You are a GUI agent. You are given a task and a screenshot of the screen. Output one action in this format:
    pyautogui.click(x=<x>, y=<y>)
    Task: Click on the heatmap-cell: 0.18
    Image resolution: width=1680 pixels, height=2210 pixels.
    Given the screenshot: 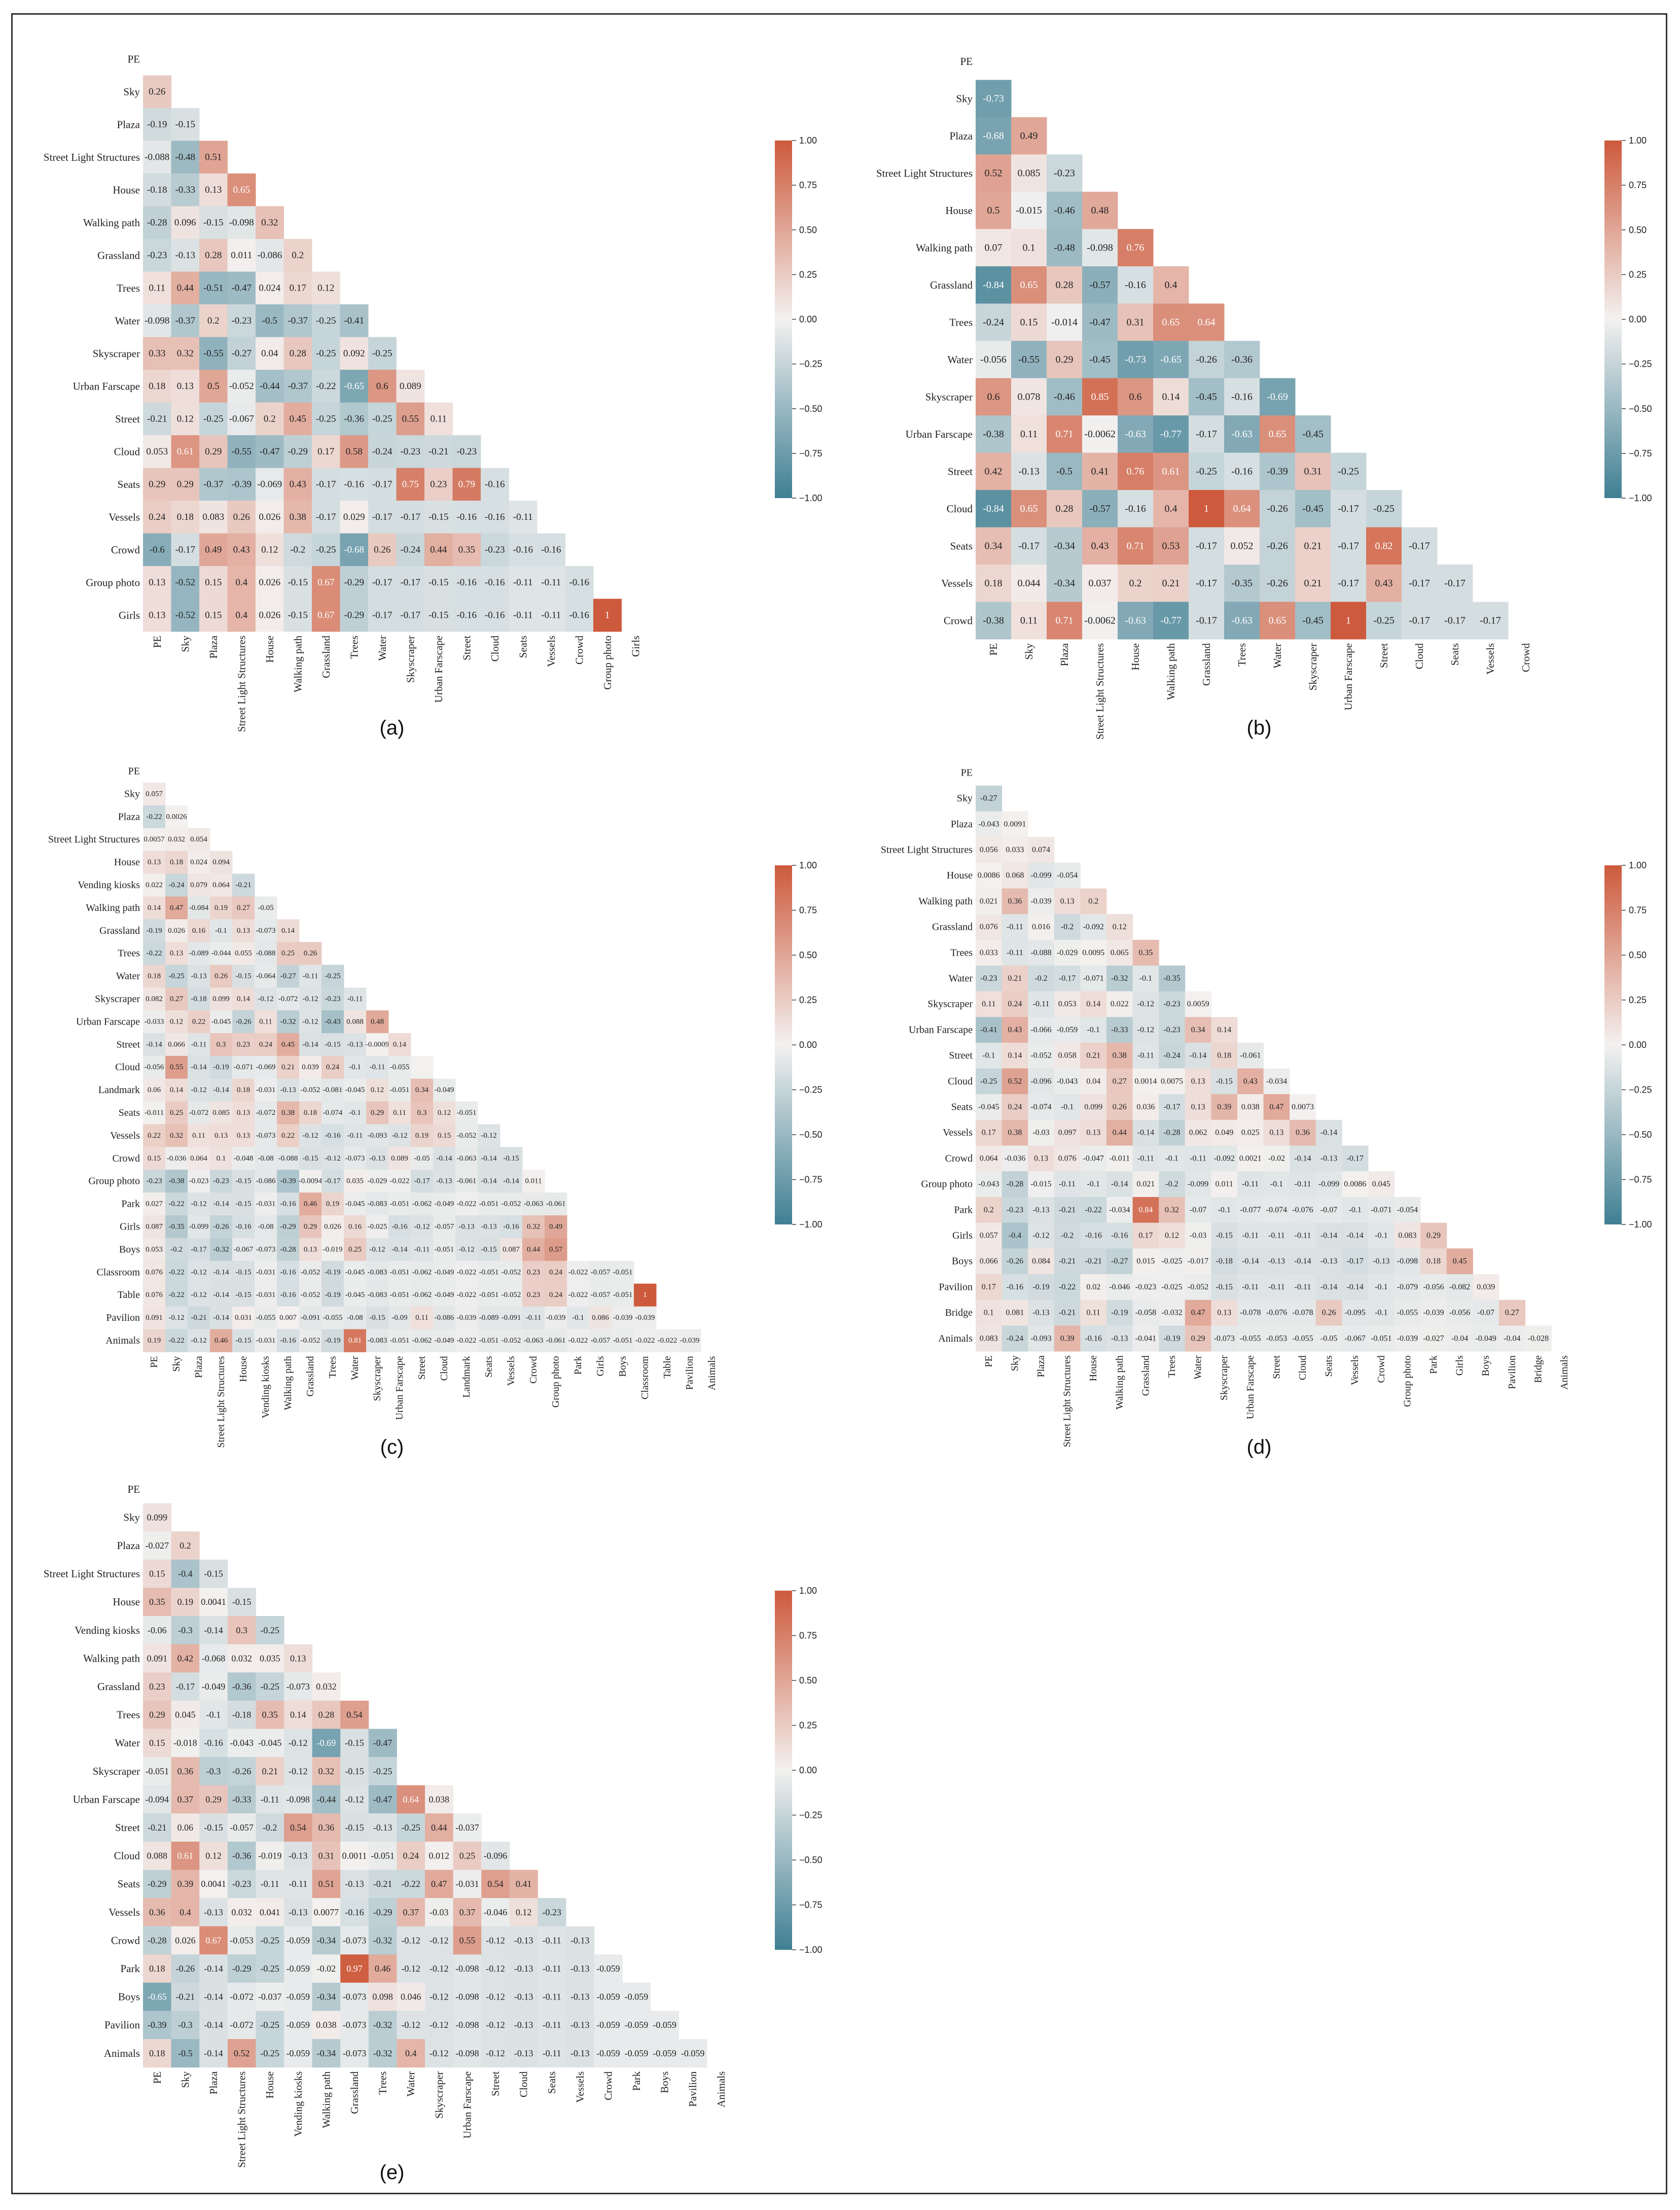 What is the action you would take?
    pyautogui.click(x=157, y=1969)
    